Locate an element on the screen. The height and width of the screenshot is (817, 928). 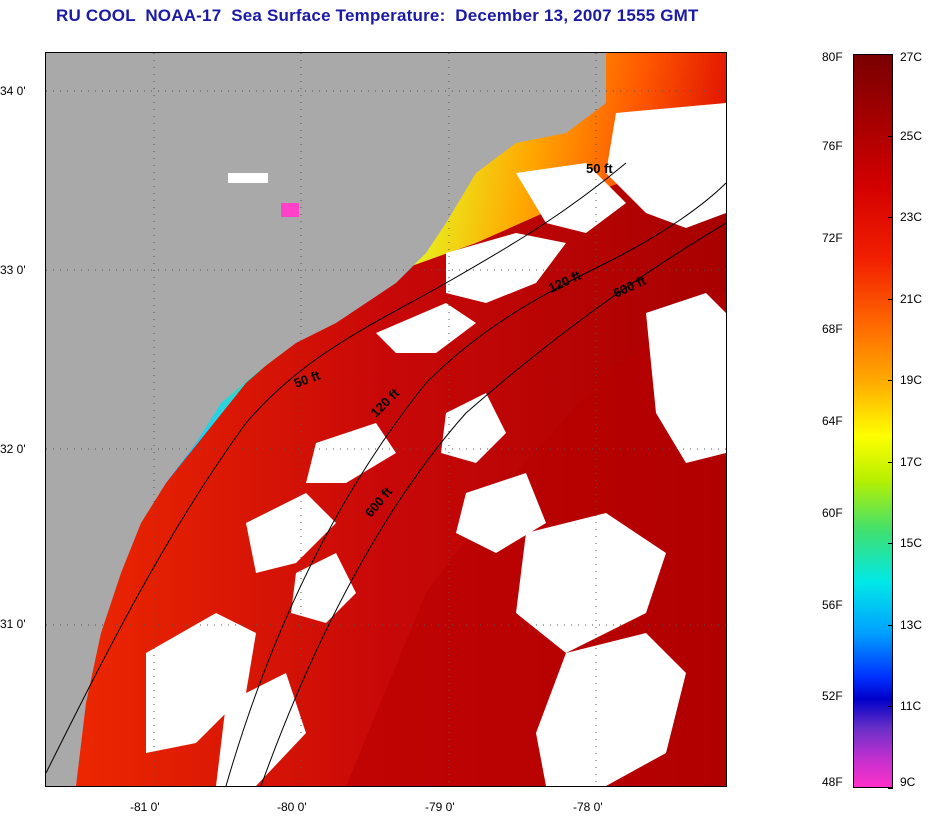
colorbar-label-fahrenheit: 68F is located at coordinates (832, 329).